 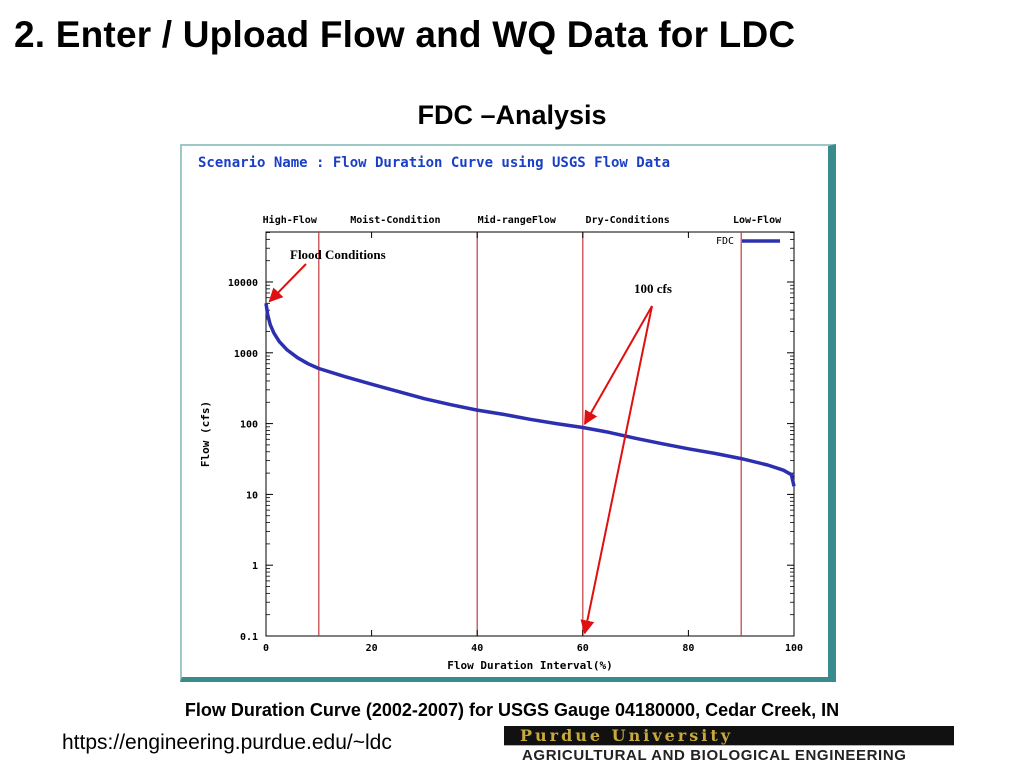 What do you see at coordinates (338, 254) in the screenshot?
I see `annotation-flood-conditions: Flood Conditions` at bounding box center [338, 254].